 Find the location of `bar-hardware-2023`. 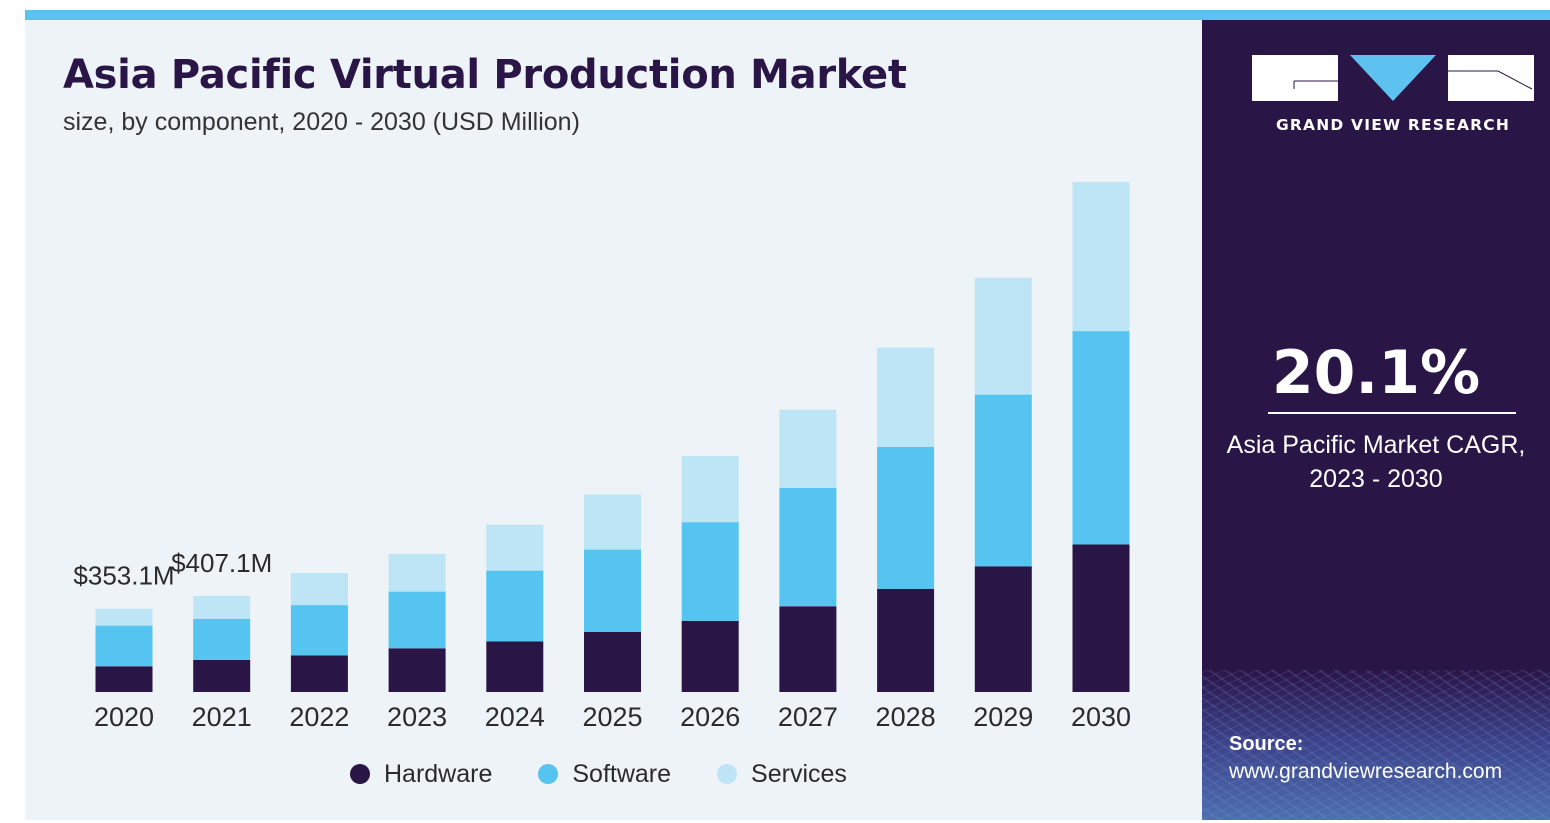

bar-hardware-2023 is located at coordinates (417, 670).